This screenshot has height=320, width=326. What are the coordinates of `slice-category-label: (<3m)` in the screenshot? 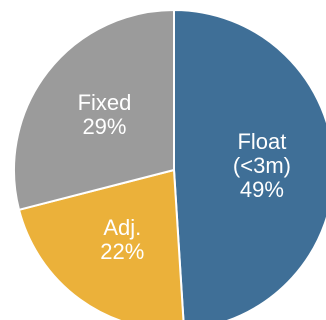 It's located at (262, 165).